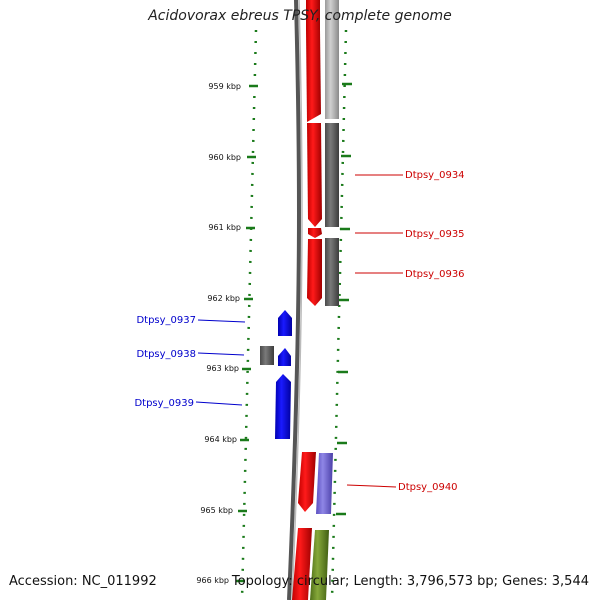 This screenshot has height=600, width=600. I want to click on gene-track, so click(324, 300).